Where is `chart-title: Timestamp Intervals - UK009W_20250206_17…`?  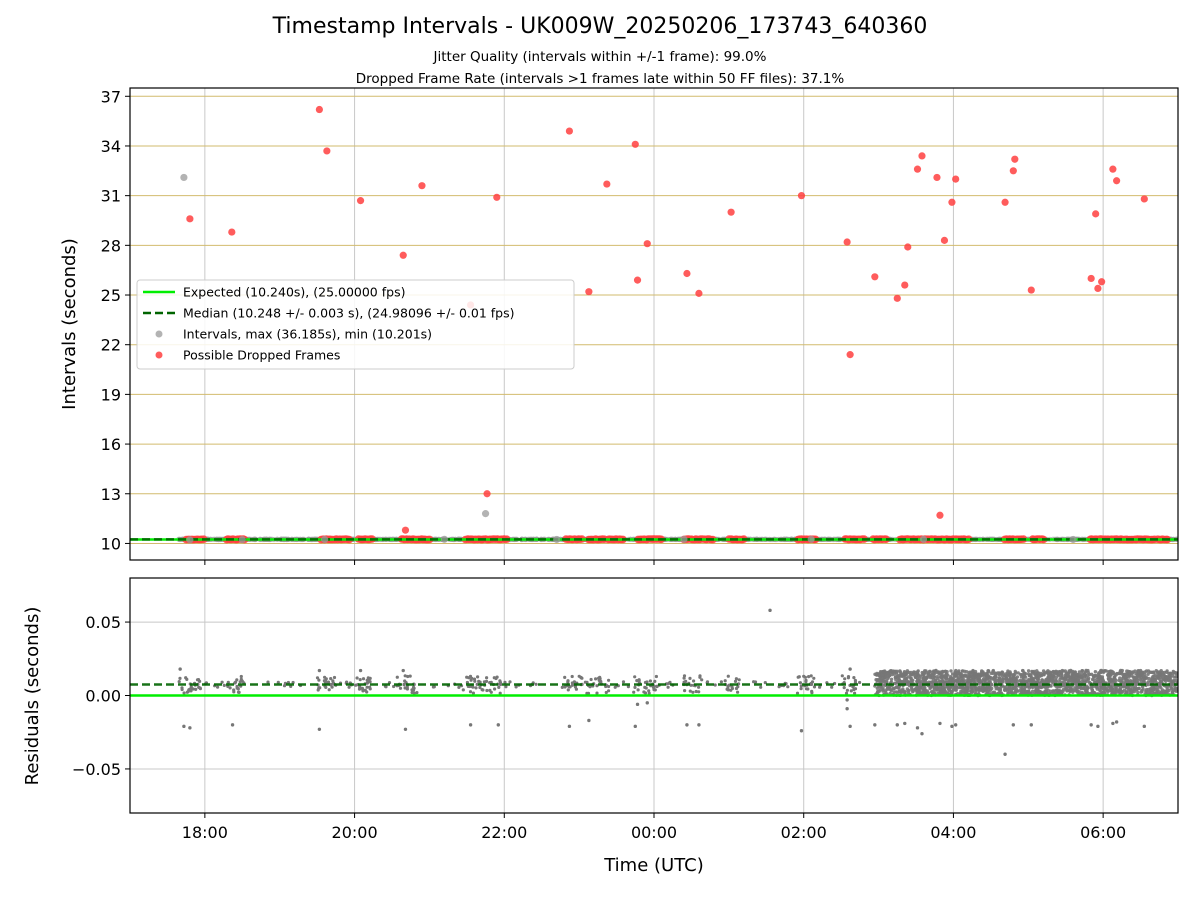 chart-title: Timestamp Intervals - UK009W_20250206_17… is located at coordinates (600, 26).